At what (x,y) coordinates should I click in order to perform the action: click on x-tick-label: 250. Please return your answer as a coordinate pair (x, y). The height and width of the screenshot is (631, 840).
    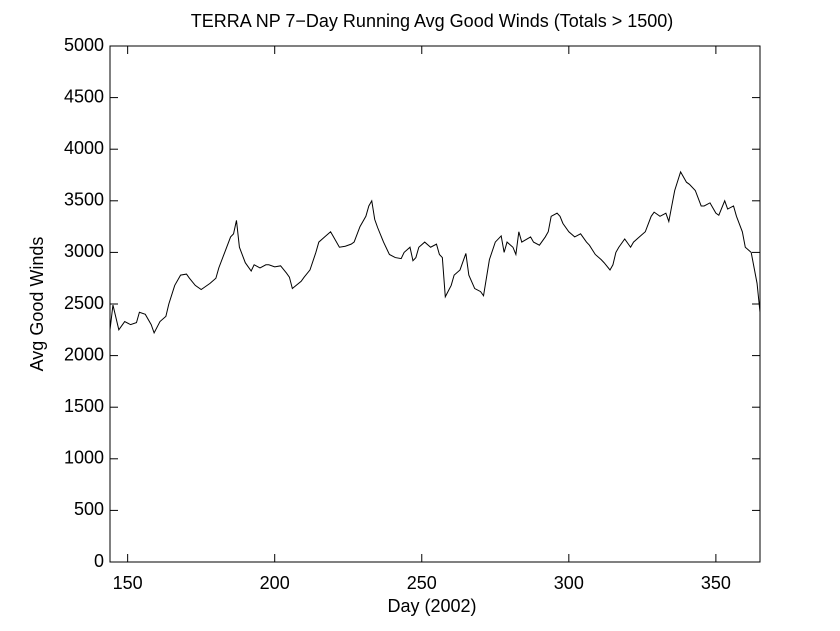
    Looking at the image, I should click on (422, 583).